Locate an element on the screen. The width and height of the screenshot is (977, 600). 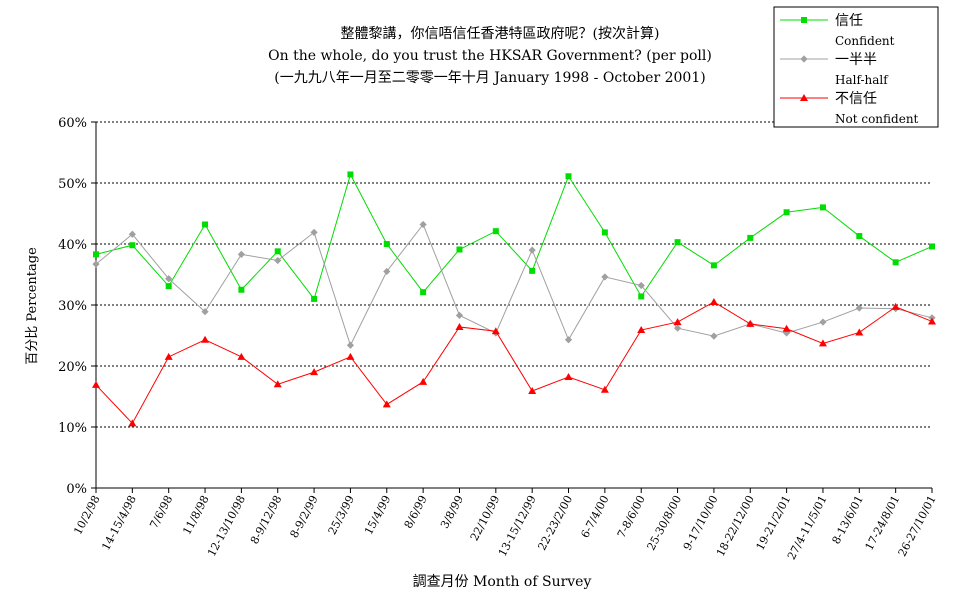
y-tick-label: 50% is located at coordinates (72, 184).